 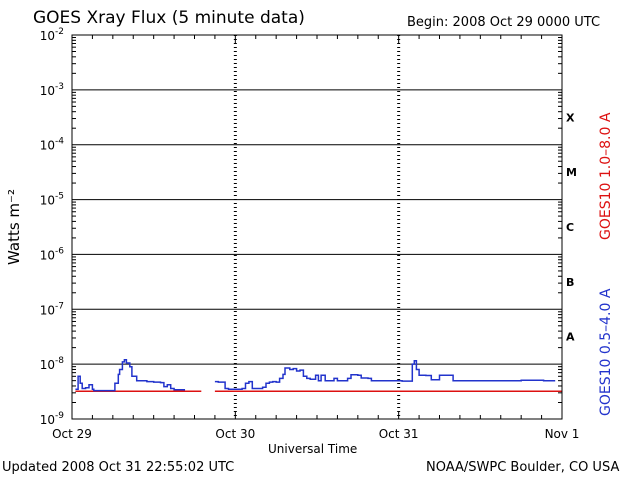 What do you see at coordinates (59, 361) in the screenshot?
I see `y-tick-exponent: -8` at bounding box center [59, 361].